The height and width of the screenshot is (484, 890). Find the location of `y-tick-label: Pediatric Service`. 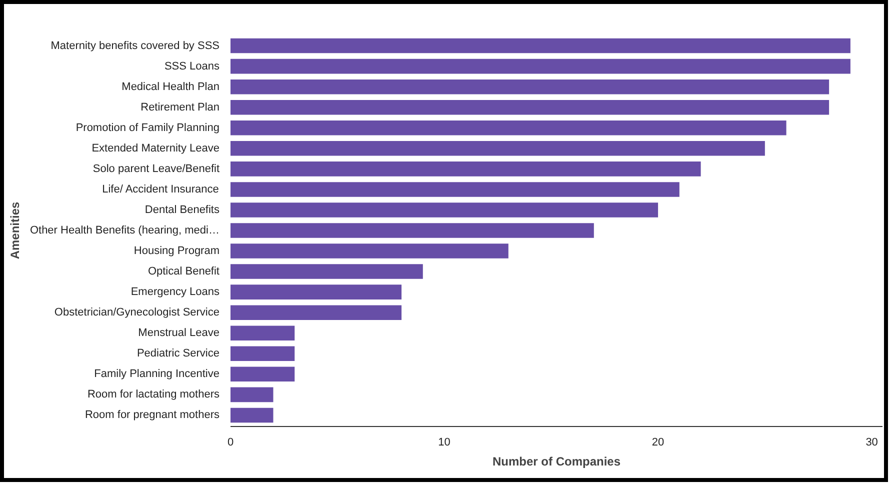

y-tick-label: Pediatric Service is located at coordinates (178, 354).